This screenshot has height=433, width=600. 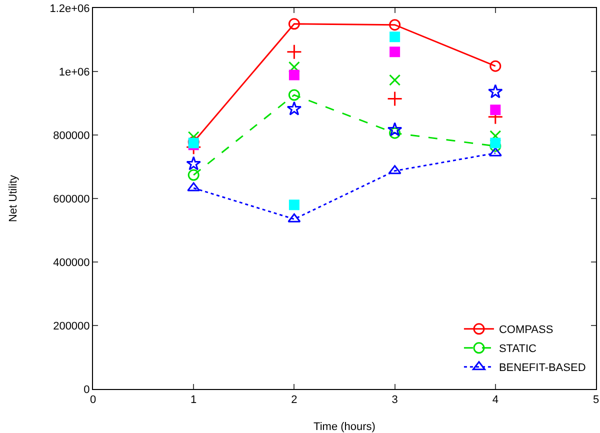 What do you see at coordinates (70, 8) in the screenshot?
I see `y-tick-label: 1.2e+06` at bounding box center [70, 8].